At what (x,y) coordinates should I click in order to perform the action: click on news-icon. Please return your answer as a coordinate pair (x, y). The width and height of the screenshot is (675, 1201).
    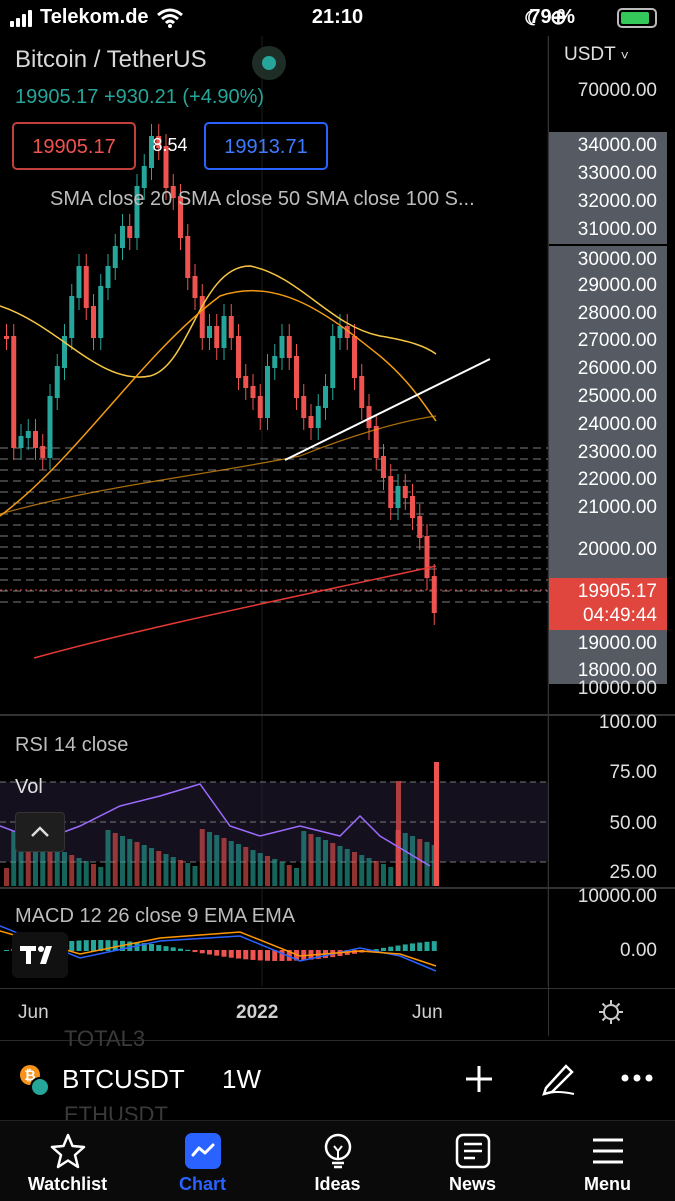
    Looking at the image, I should click on (472, 1151).